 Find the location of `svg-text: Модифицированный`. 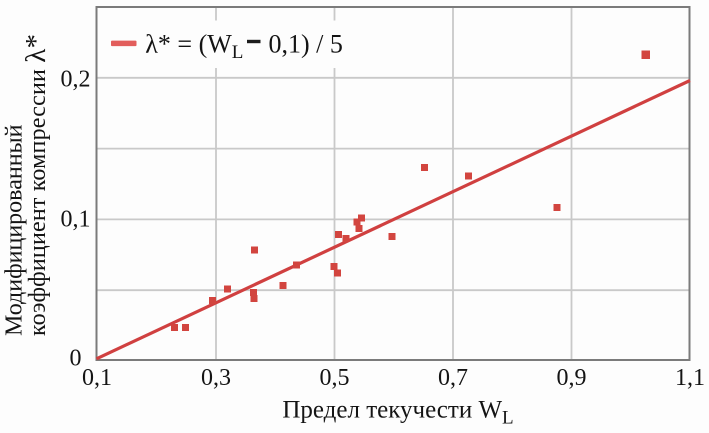

svg-text: Модифицированный is located at coordinates (15, 230).